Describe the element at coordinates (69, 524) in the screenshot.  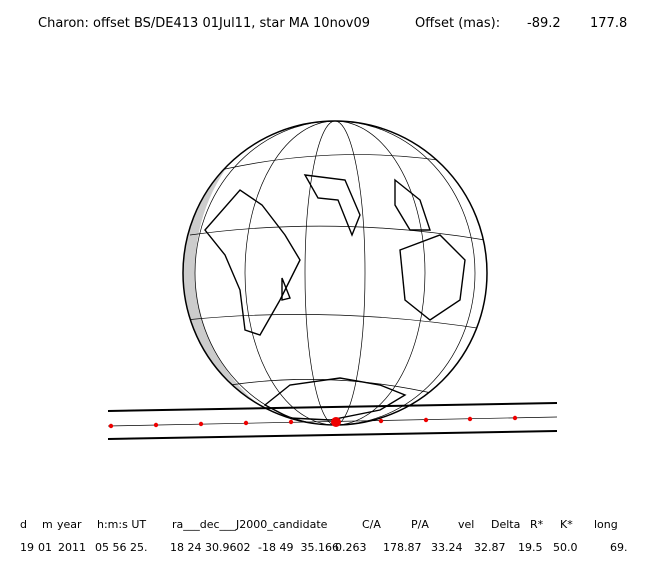
I see `column-header: year` at that location.